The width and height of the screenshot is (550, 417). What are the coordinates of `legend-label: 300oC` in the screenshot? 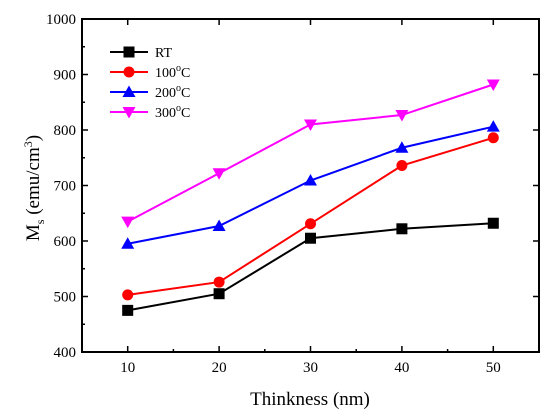 It's located at (172, 112).